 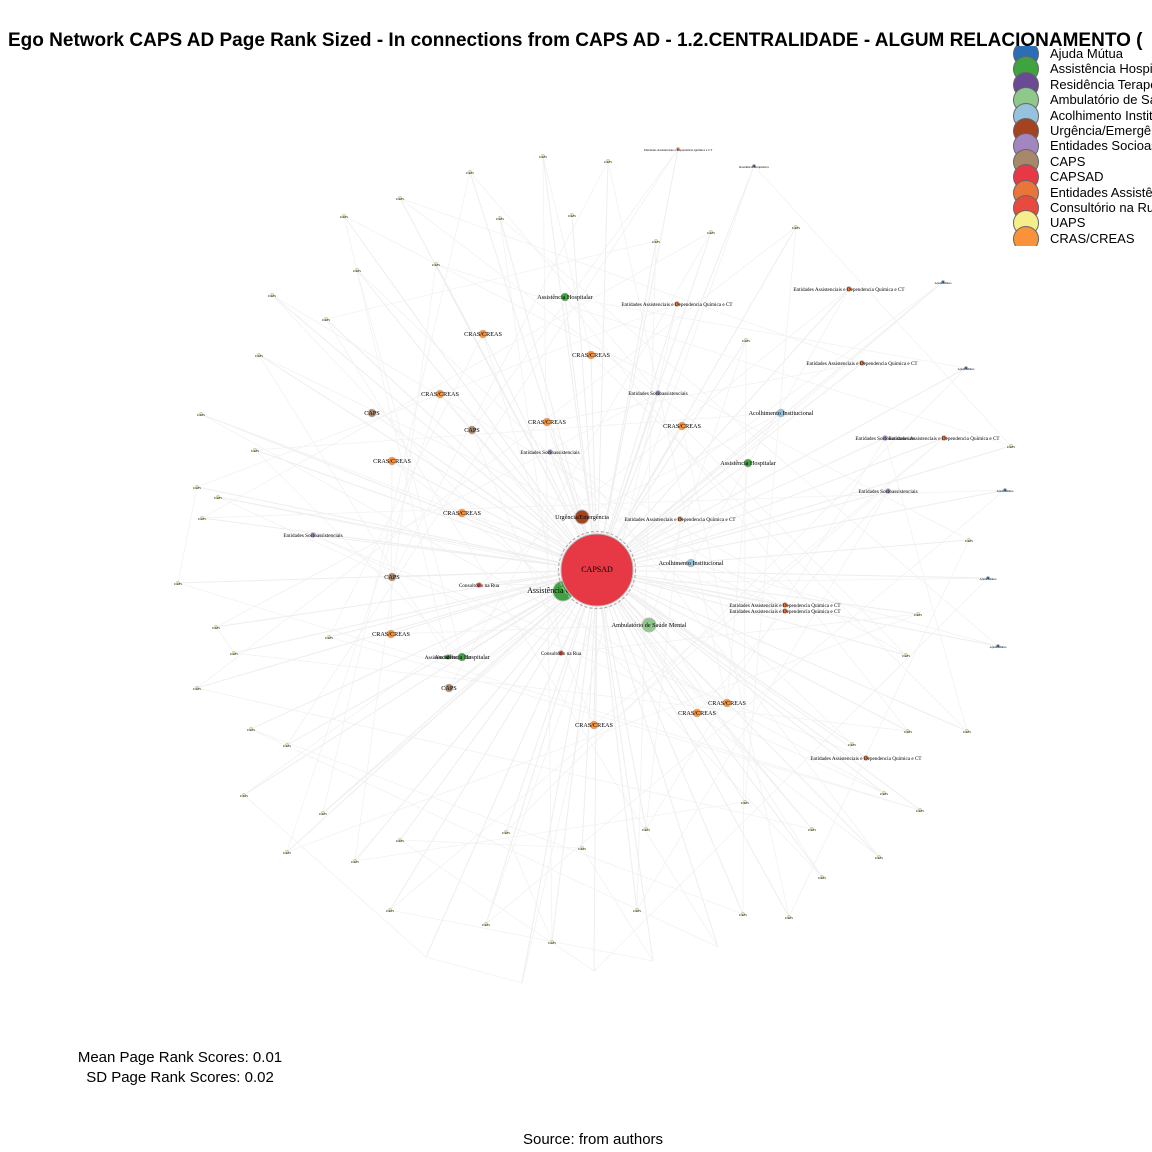 I want to click on legend-swatch, so click(x=1026, y=236).